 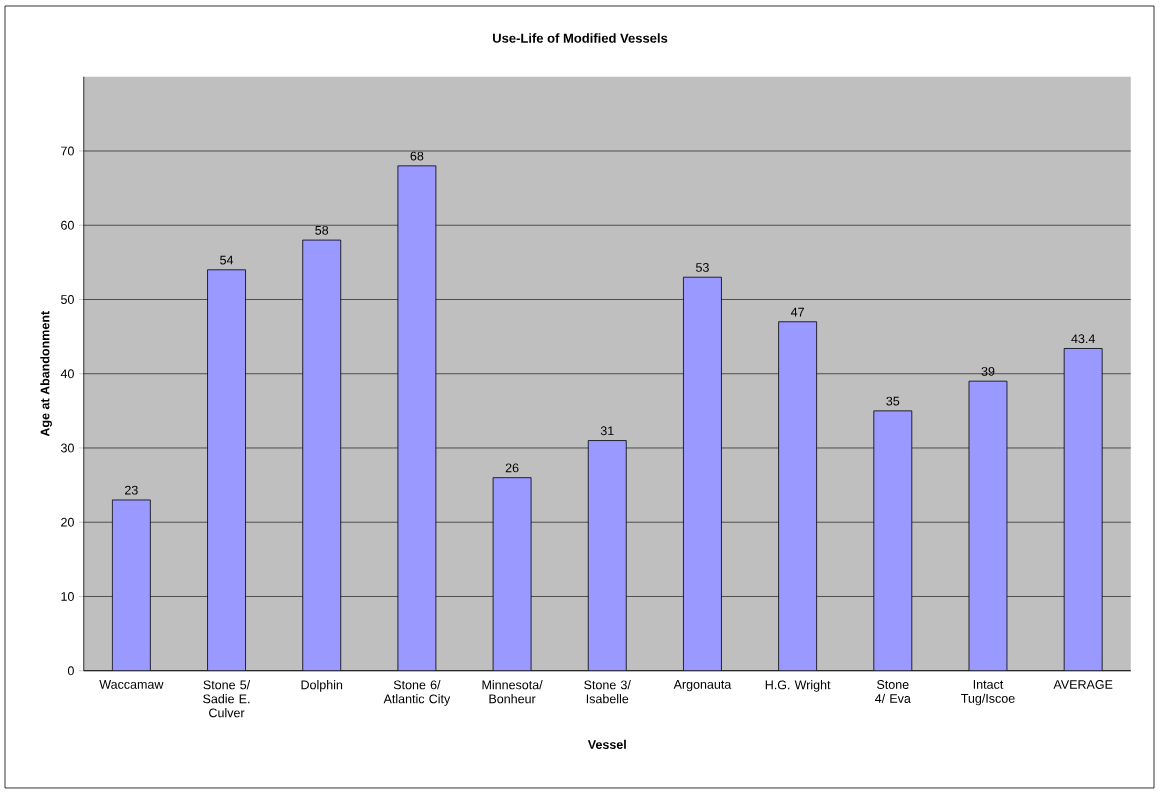 I want to click on data-label: 54, so click(x=227, y=260).